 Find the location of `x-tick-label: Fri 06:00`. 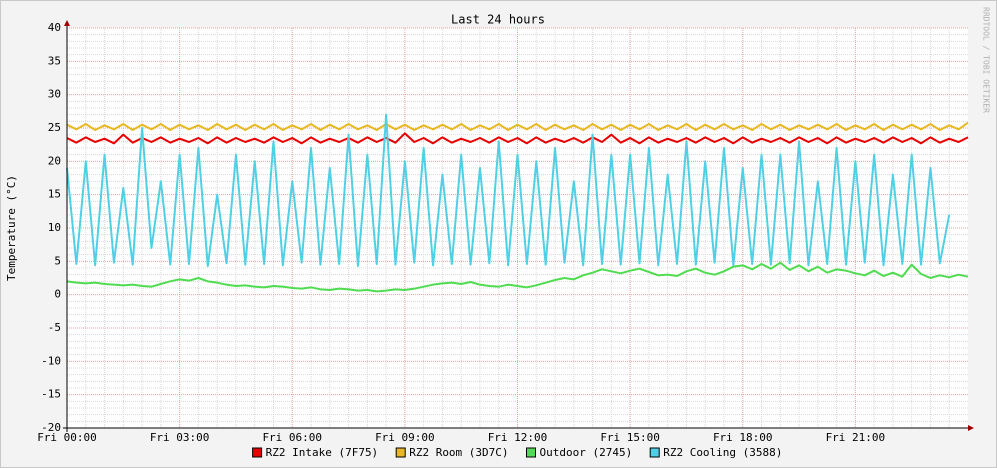

x-tick-label: Fri 06:00 is located at coordinates (292, 437).